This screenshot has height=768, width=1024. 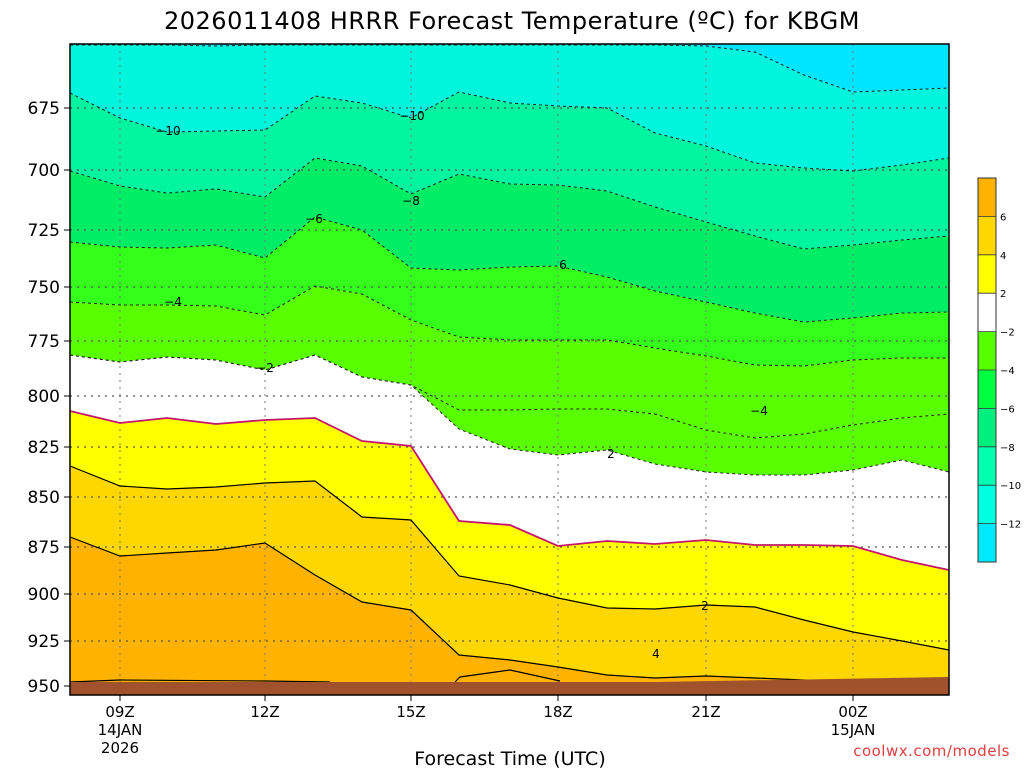 I want to click on y-tick-label: 850, so click(x=44, y=498).